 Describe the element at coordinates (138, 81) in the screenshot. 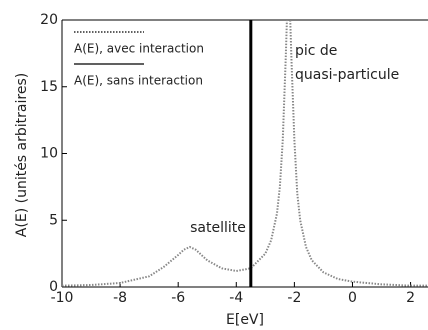

I see `legend-label: A(E), sans interaction` at that location.